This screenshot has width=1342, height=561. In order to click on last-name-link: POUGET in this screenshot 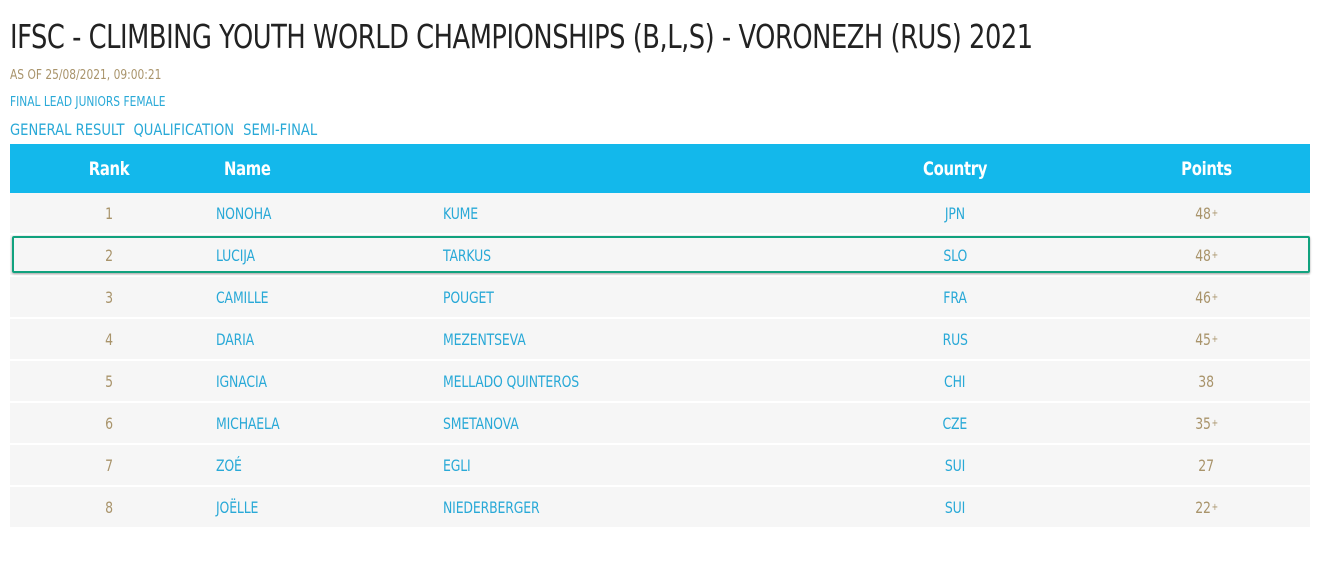, I will do `click(468, 297)`.